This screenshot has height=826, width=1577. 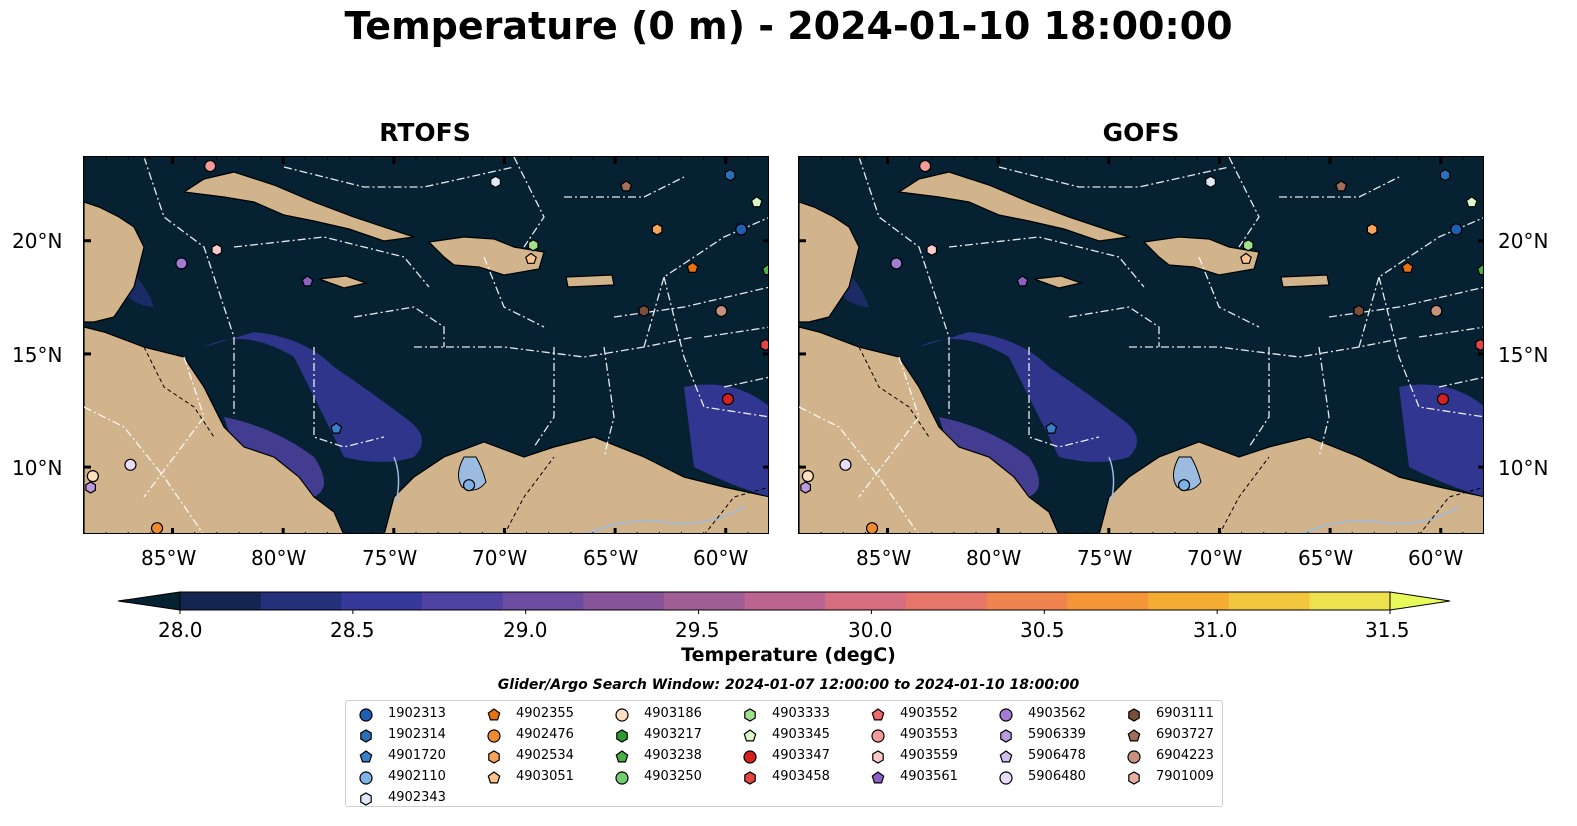 I want to click on legend-entry-label: 4902476, so click(x=545, y=734).